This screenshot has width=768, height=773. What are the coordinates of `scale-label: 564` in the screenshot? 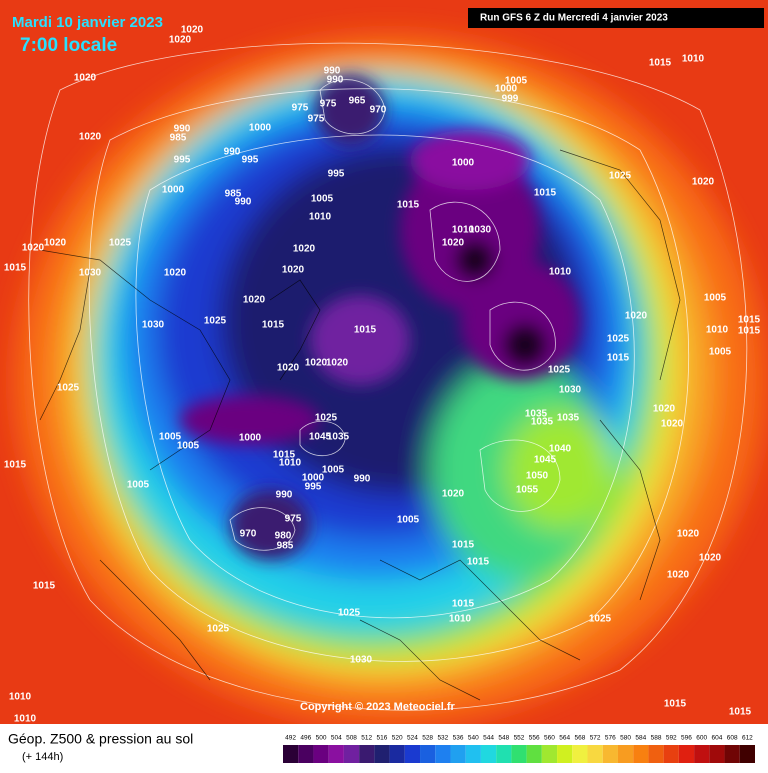 It's located at (564, 738).